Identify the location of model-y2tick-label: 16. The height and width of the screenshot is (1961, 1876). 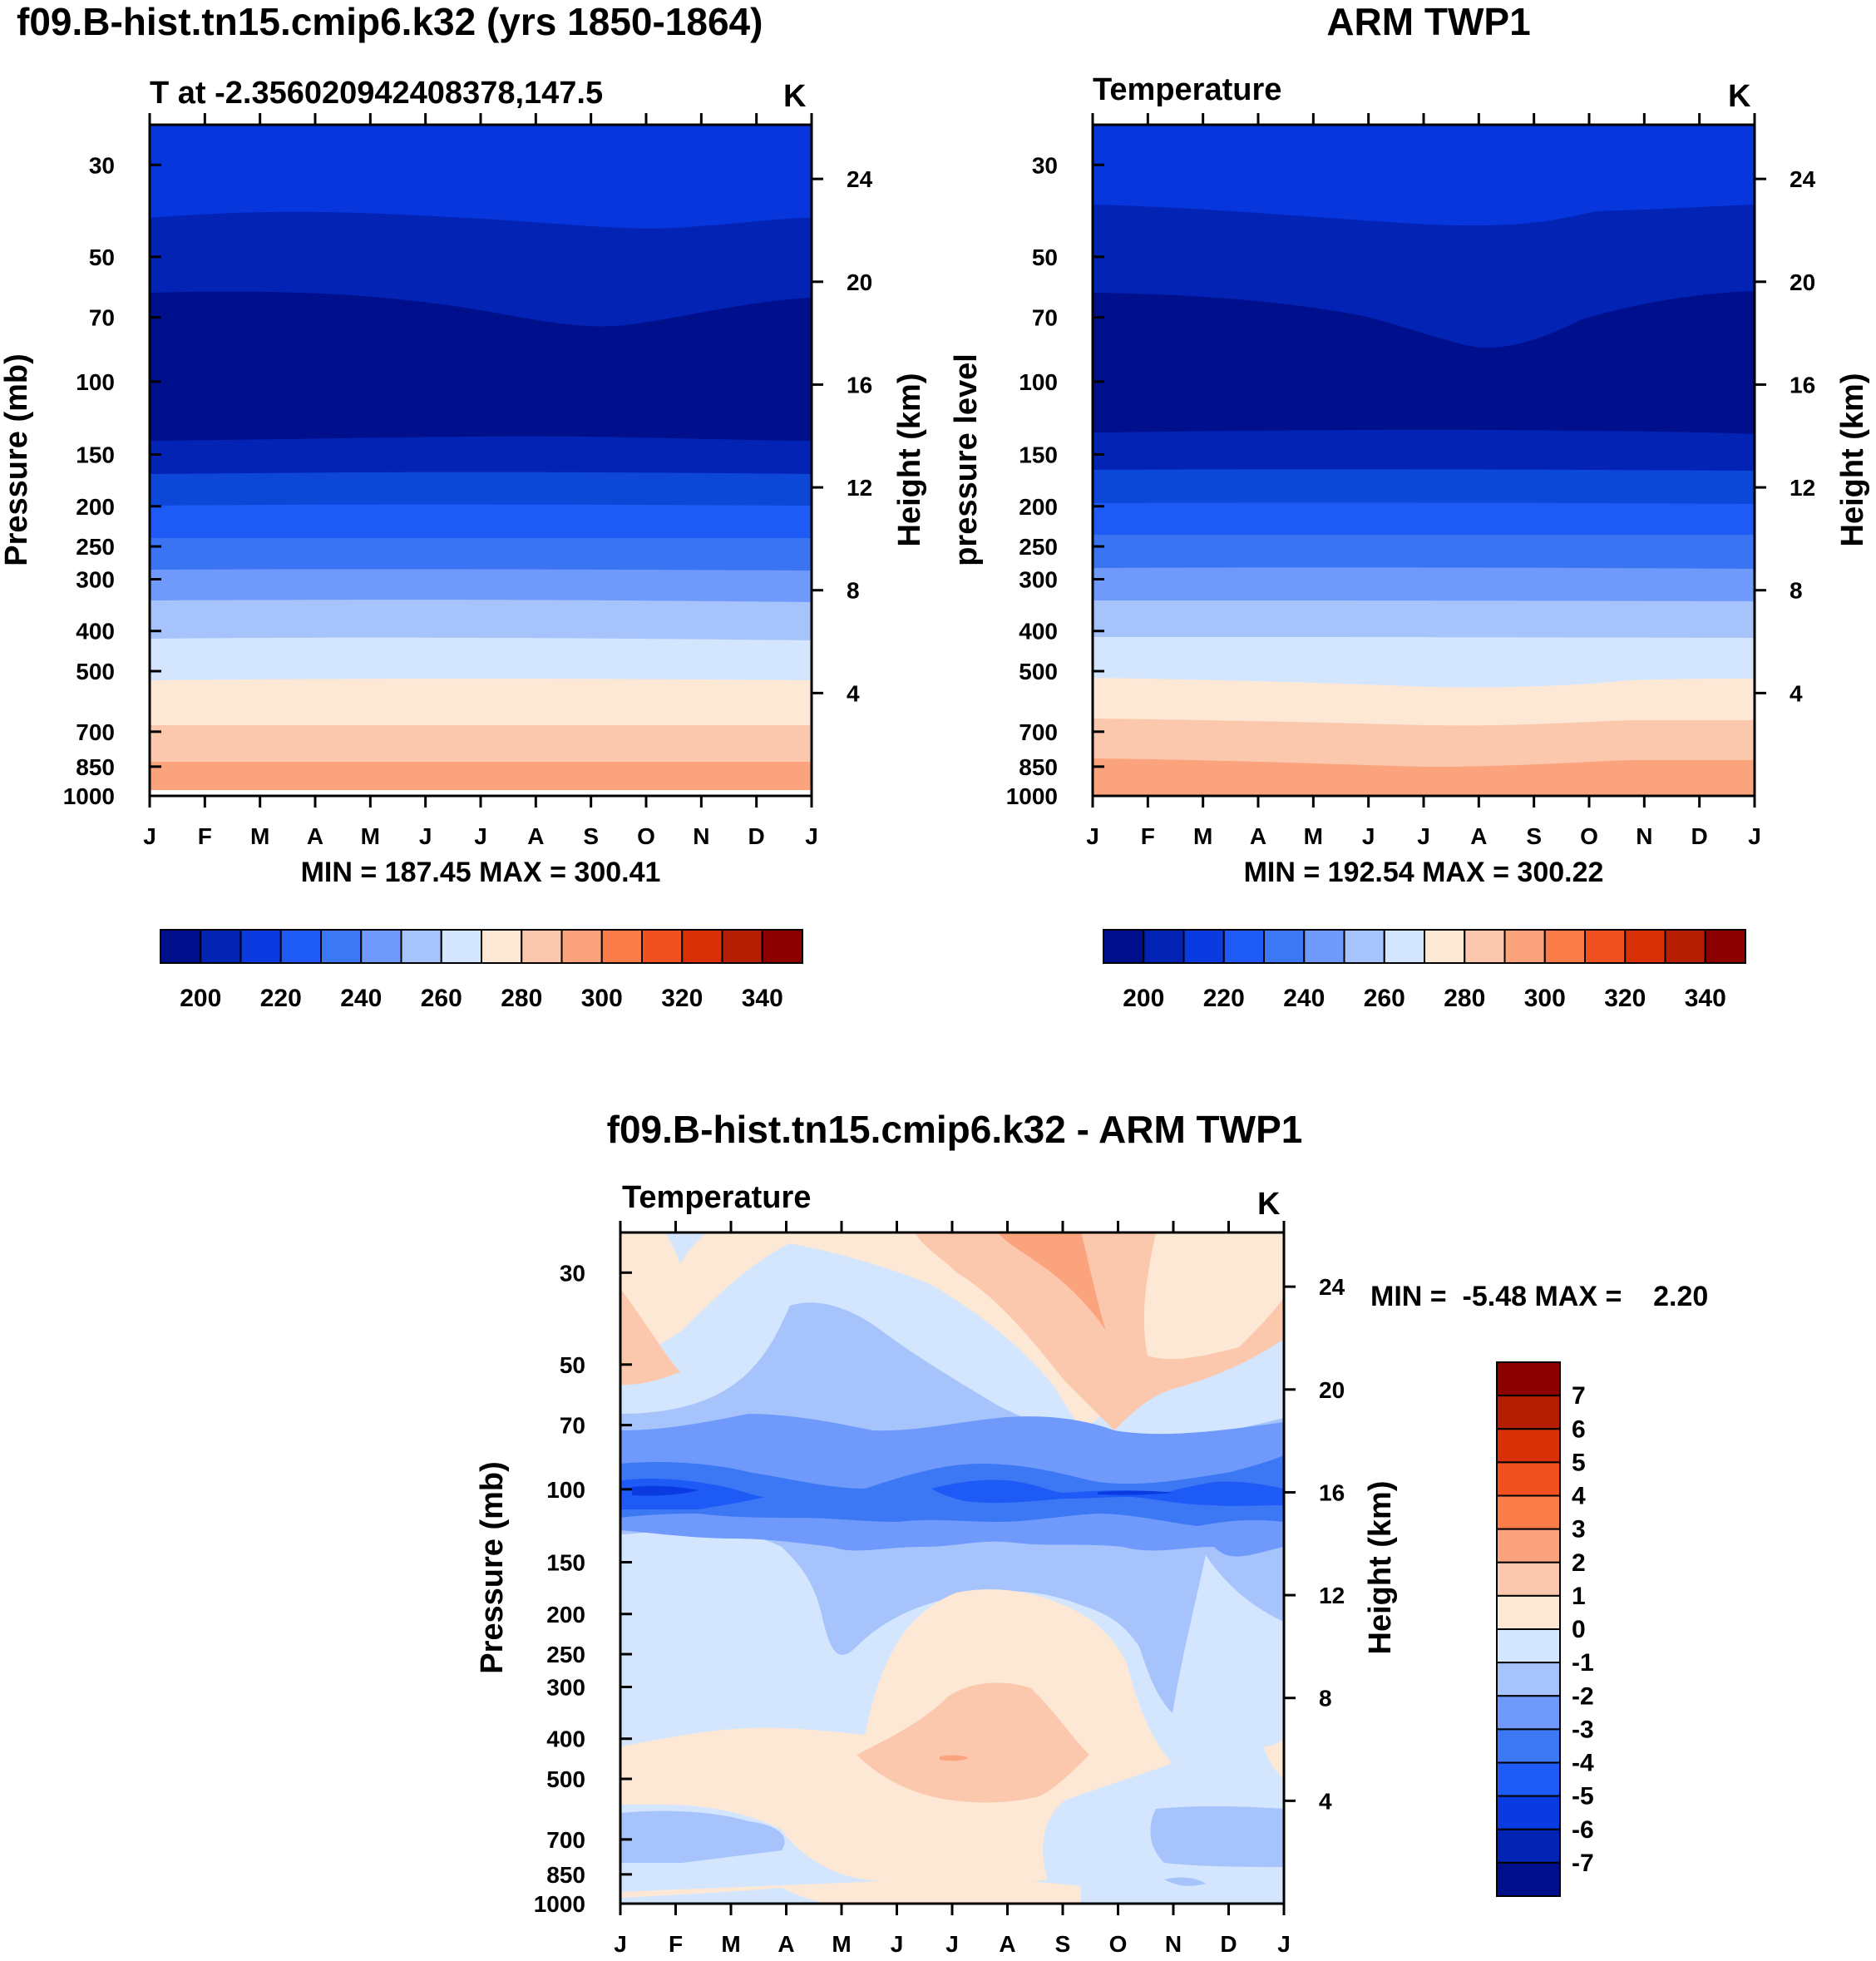
(859, 385).